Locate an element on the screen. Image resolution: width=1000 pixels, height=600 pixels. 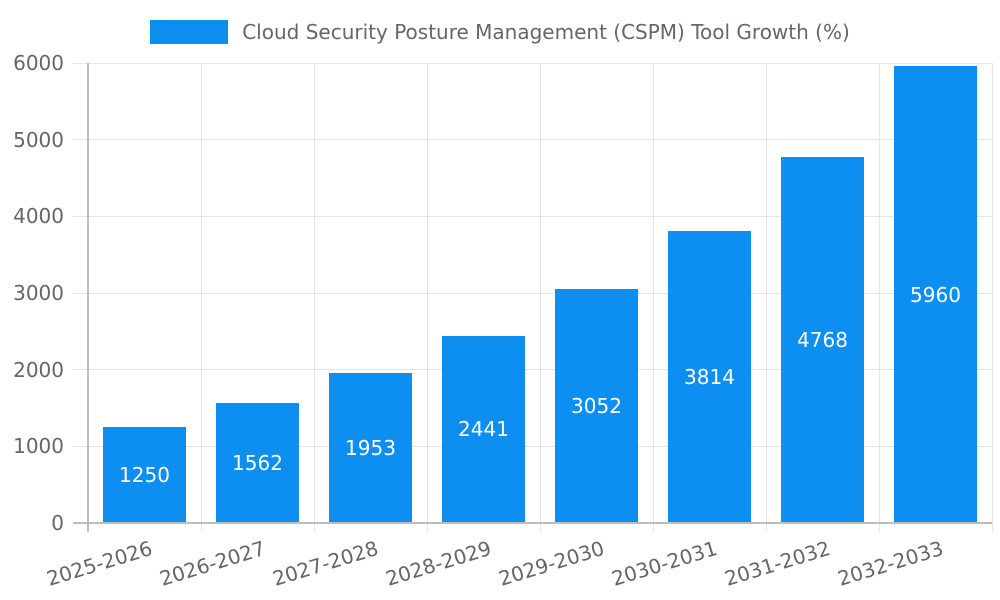
bar-value-label: 3814 is located at coordinates (709, 376).